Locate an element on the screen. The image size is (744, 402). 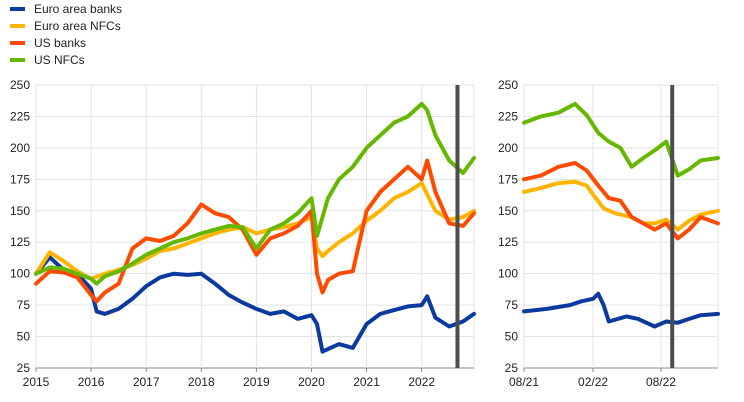
x-tick-label: 2016 is located at coordinates (91, 382).